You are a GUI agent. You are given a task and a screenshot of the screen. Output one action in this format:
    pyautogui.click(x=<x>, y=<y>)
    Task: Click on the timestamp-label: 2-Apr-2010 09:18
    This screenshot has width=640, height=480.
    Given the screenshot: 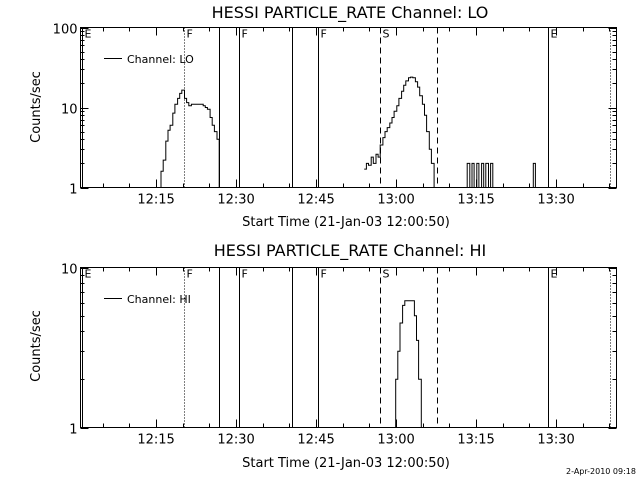 What is the action you would take?
    pyautogui.click(x=601, y=471)
    